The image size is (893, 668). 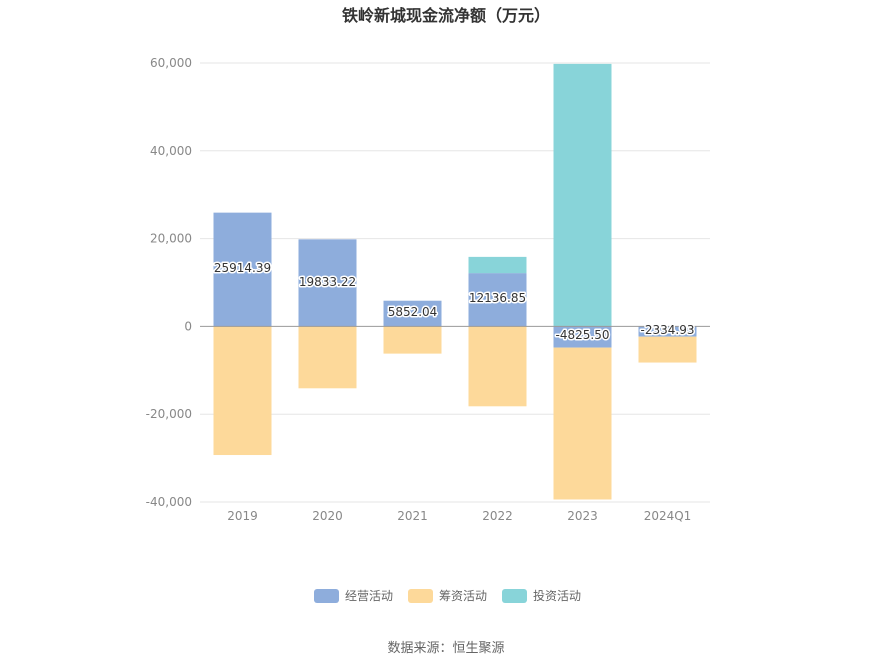 I want to click on legend-label: 筹资活动, so click(x=463, y=596).